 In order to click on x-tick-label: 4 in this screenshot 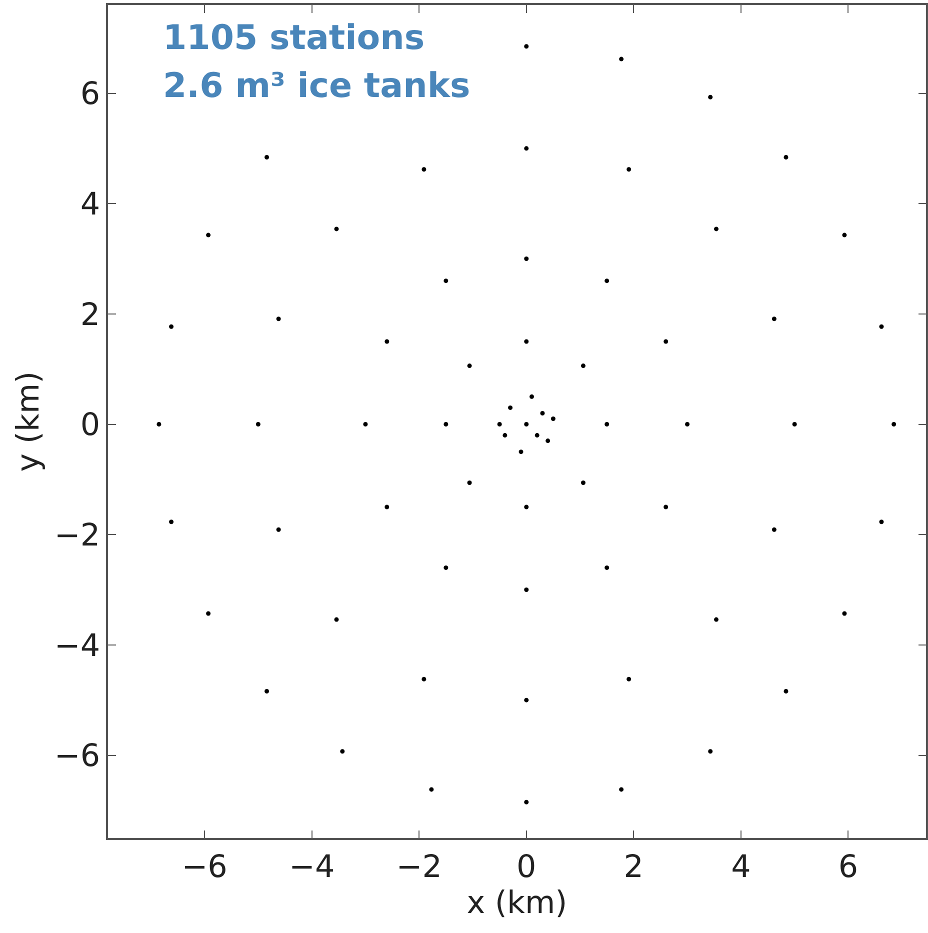, I will do `click(741, 866)`.